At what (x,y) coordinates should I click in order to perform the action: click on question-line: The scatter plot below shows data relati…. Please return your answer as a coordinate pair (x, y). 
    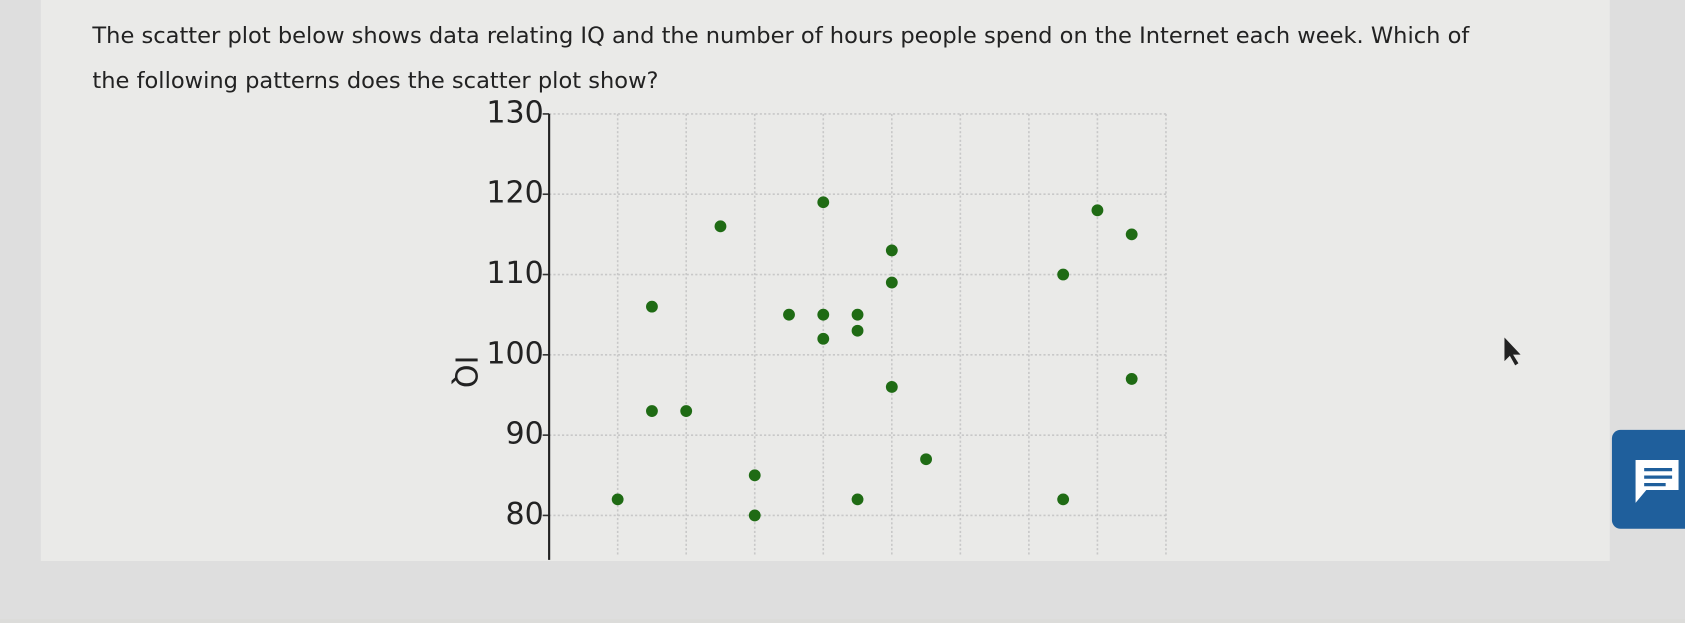
    Looking at the image, I should click on (780, 36).